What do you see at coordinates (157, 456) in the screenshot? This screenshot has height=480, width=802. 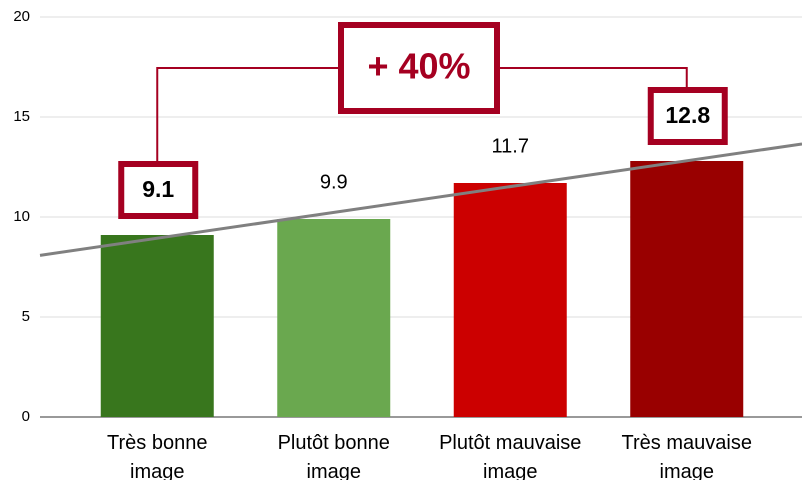 I see `x-tick-label: Très bonne image` at bounding box center [157, 456].